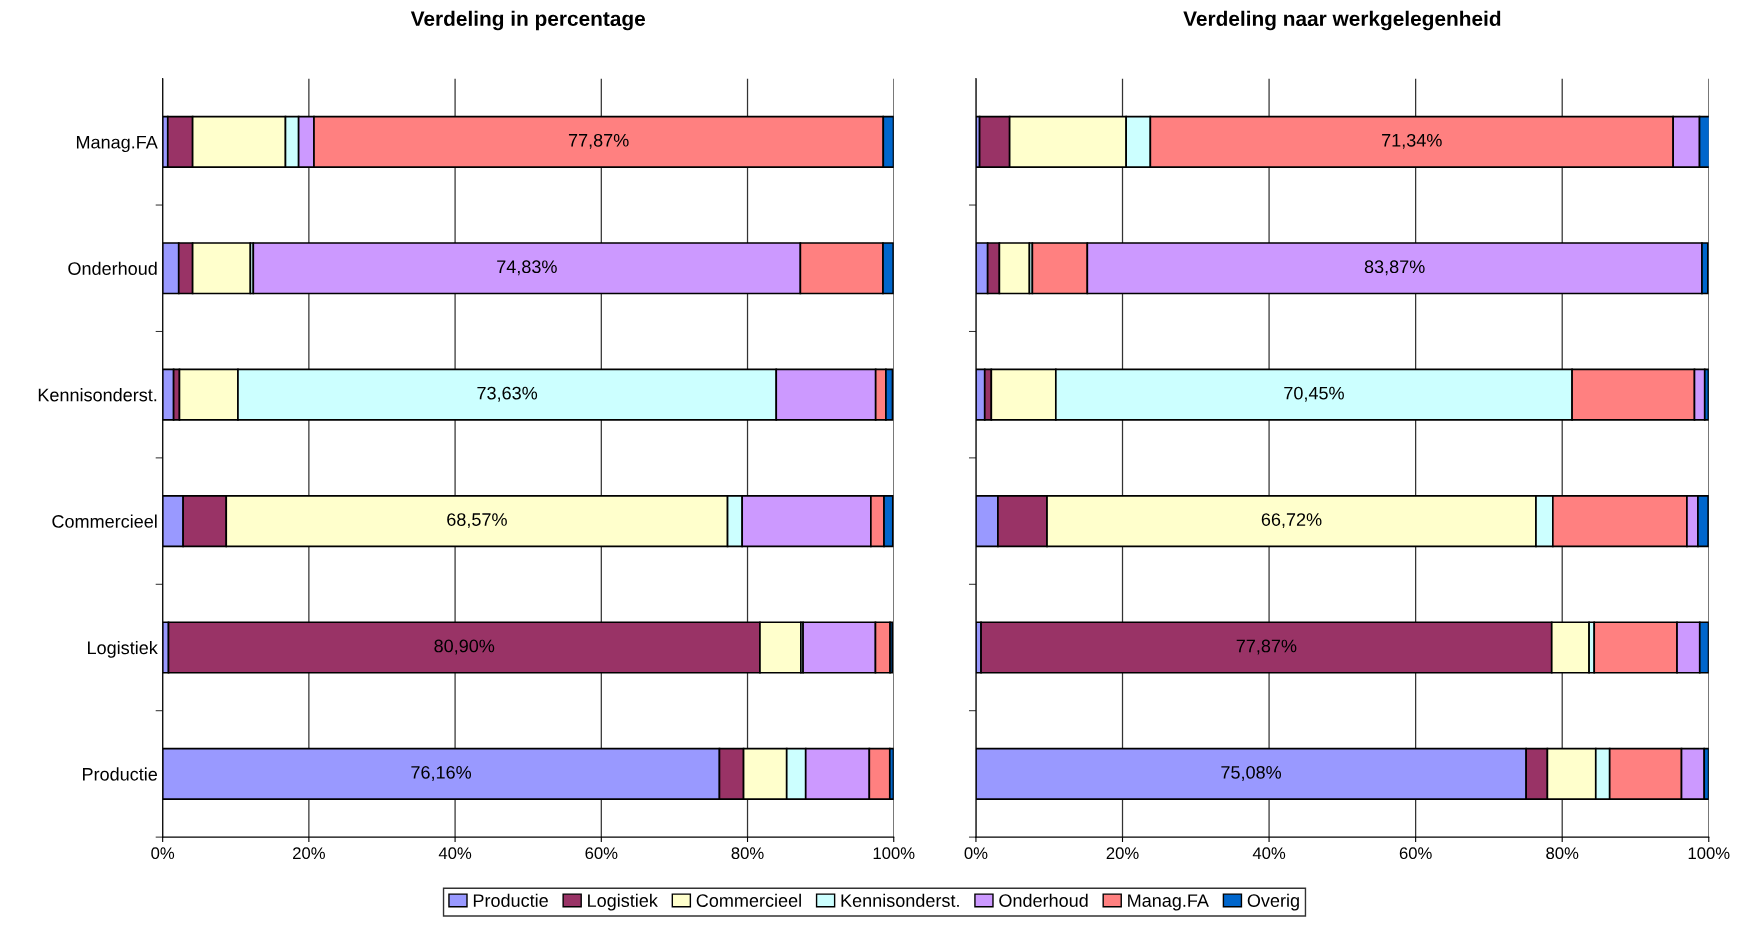  Describe the element at coordinates (1168, 902) in the screenshot. I see `legend-label: Manag.FA` at that location.